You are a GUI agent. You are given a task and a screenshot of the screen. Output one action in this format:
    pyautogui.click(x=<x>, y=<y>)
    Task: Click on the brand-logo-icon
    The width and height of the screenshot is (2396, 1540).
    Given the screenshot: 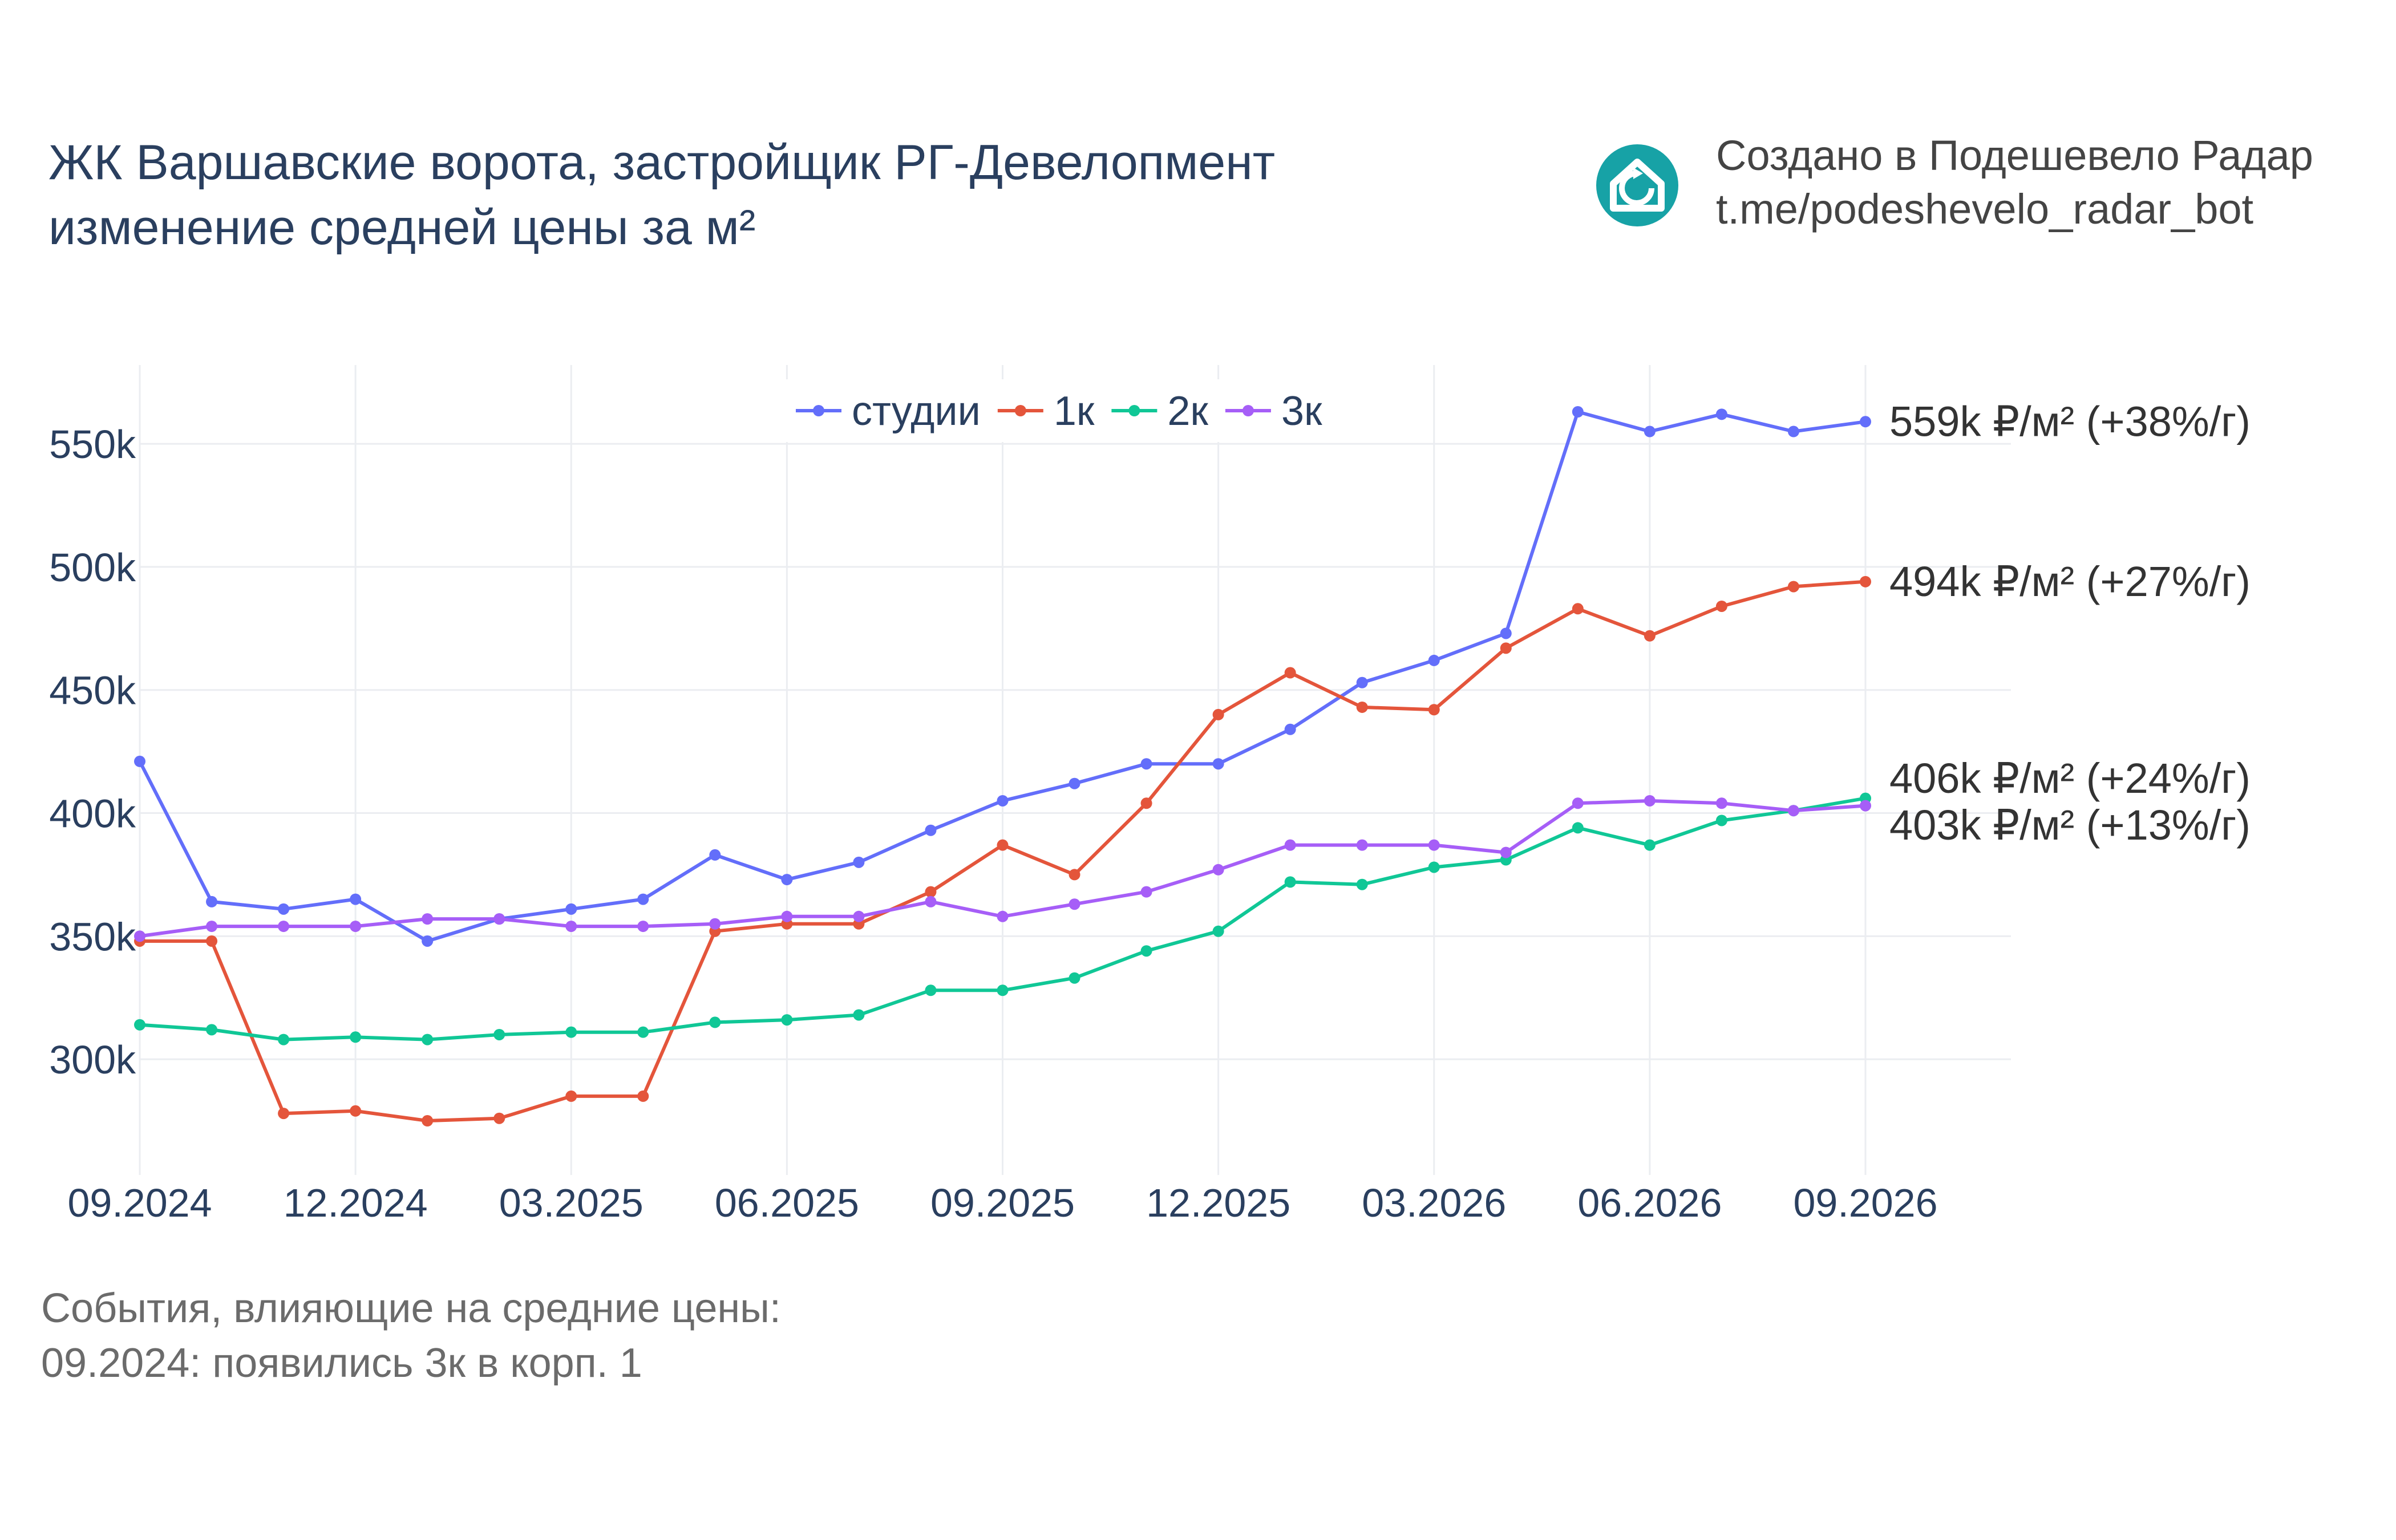 What is the action you would take?
    pyautogui.click(x=1637, y=185)
    